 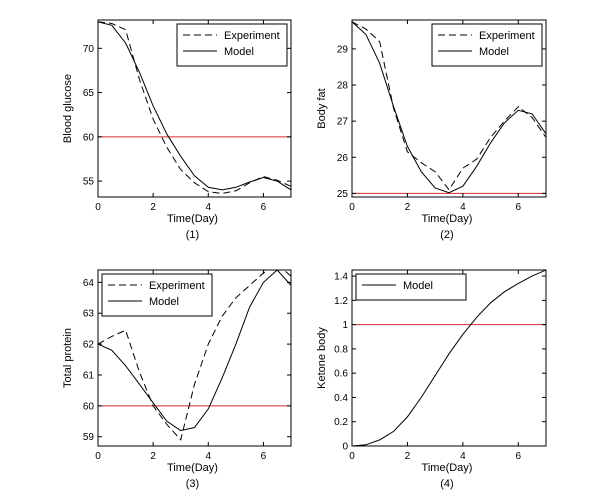 I want to click on y-axis-label: Ketone body, so click(x=322, y=358).